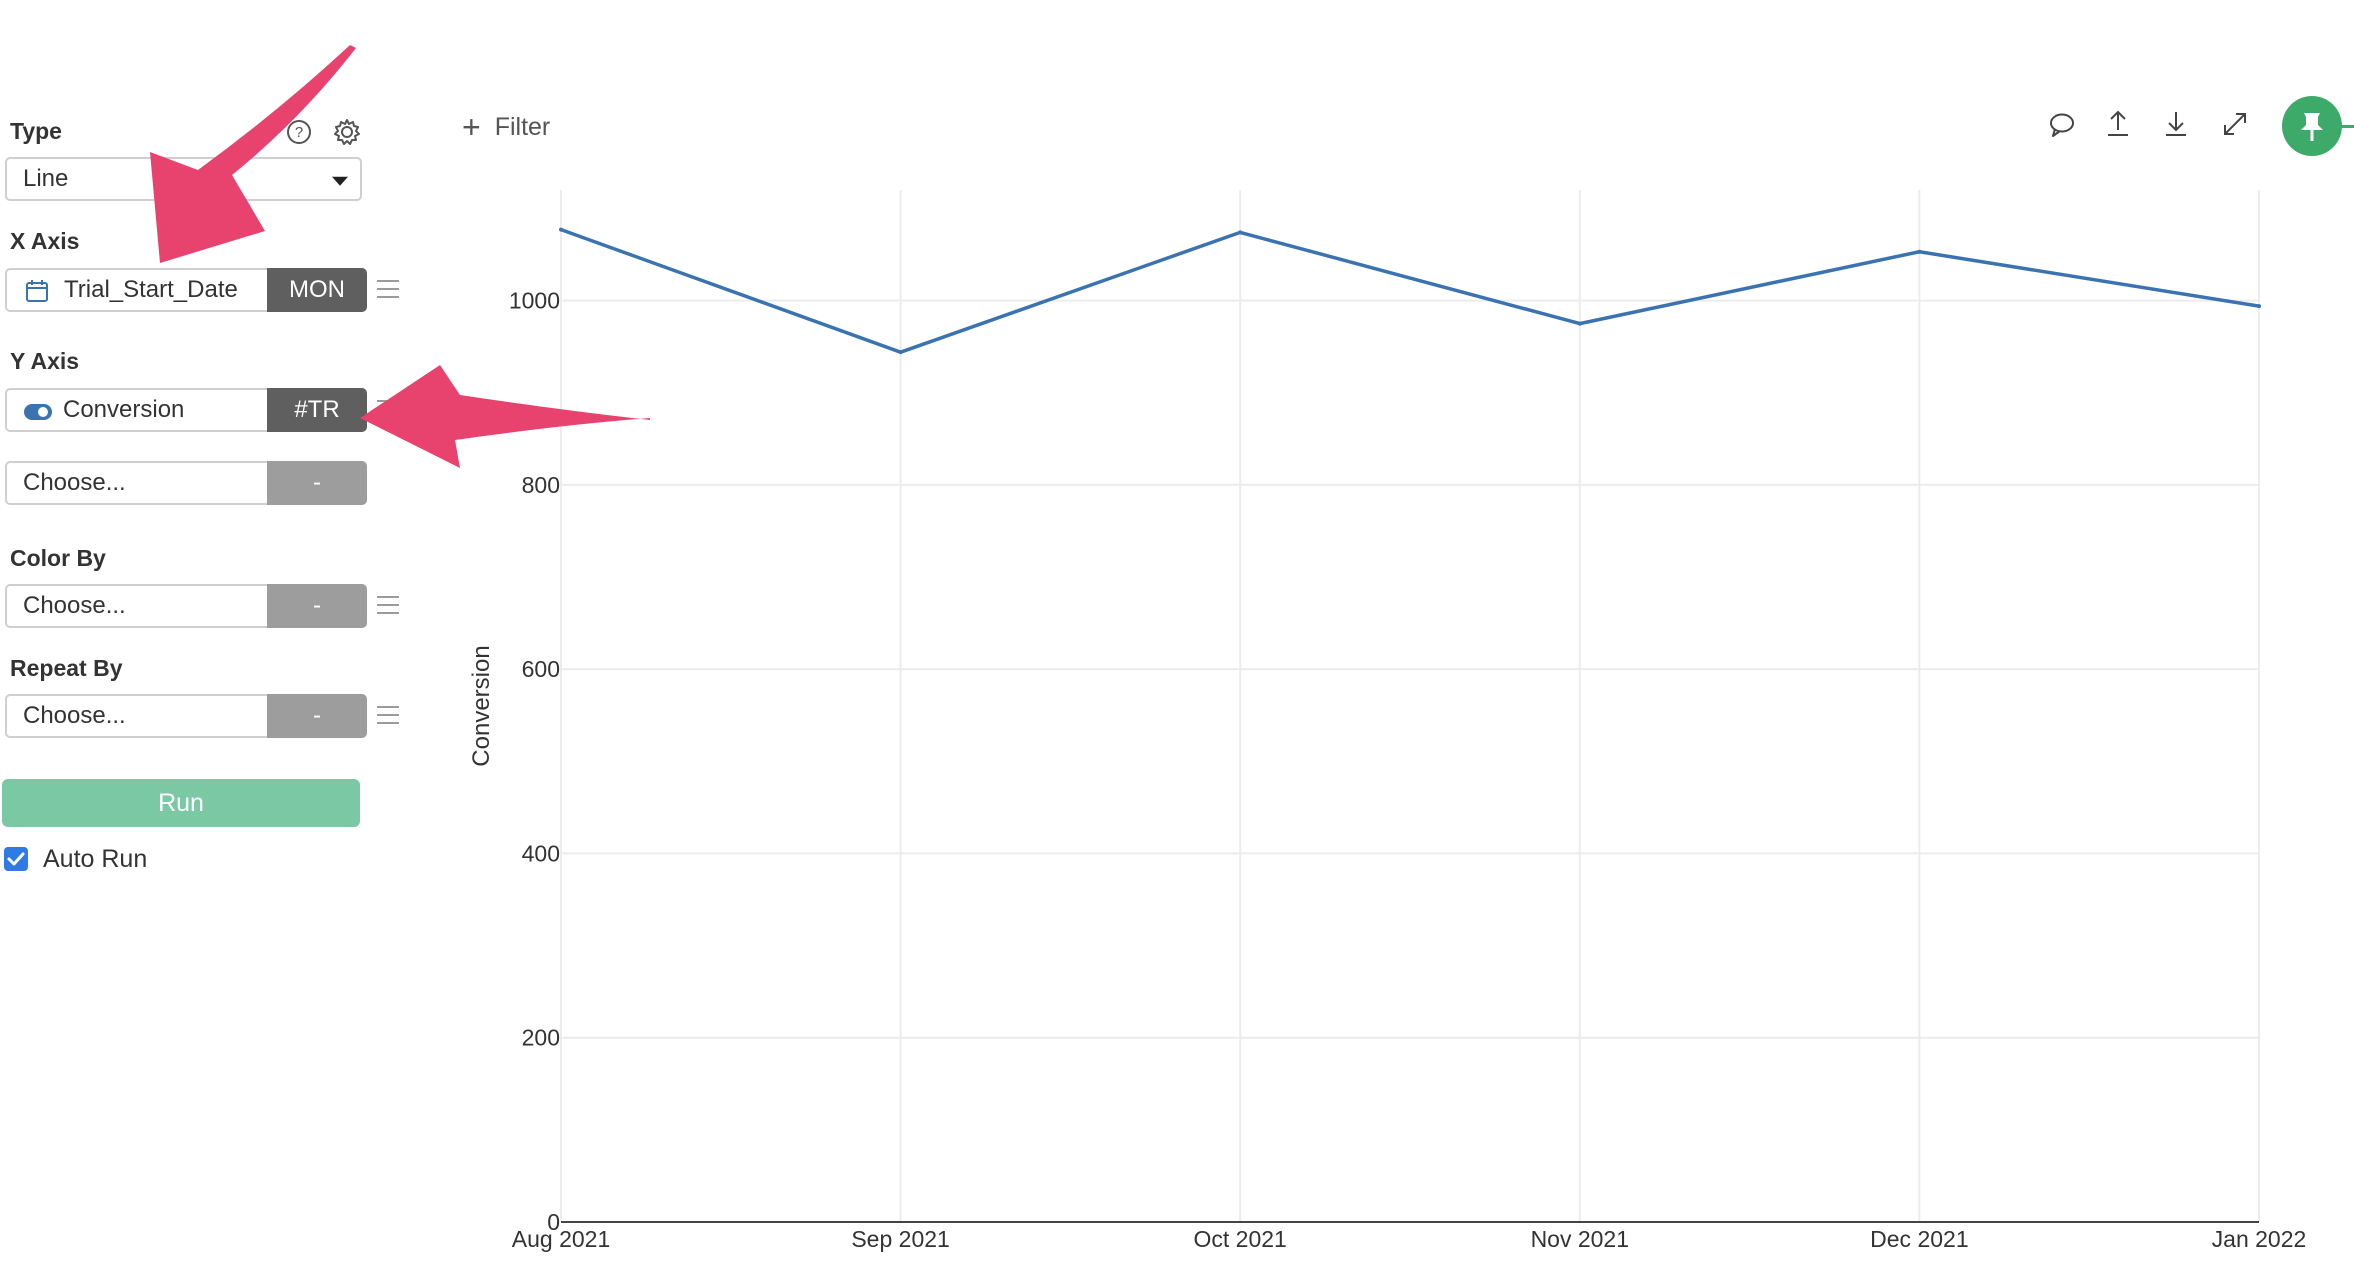 This screenshot has height=1288, width=2354. What do you see at coordinates (2235, 124) in the screenshot?
I see `expand-icon` at bounding box center [2235, 124].